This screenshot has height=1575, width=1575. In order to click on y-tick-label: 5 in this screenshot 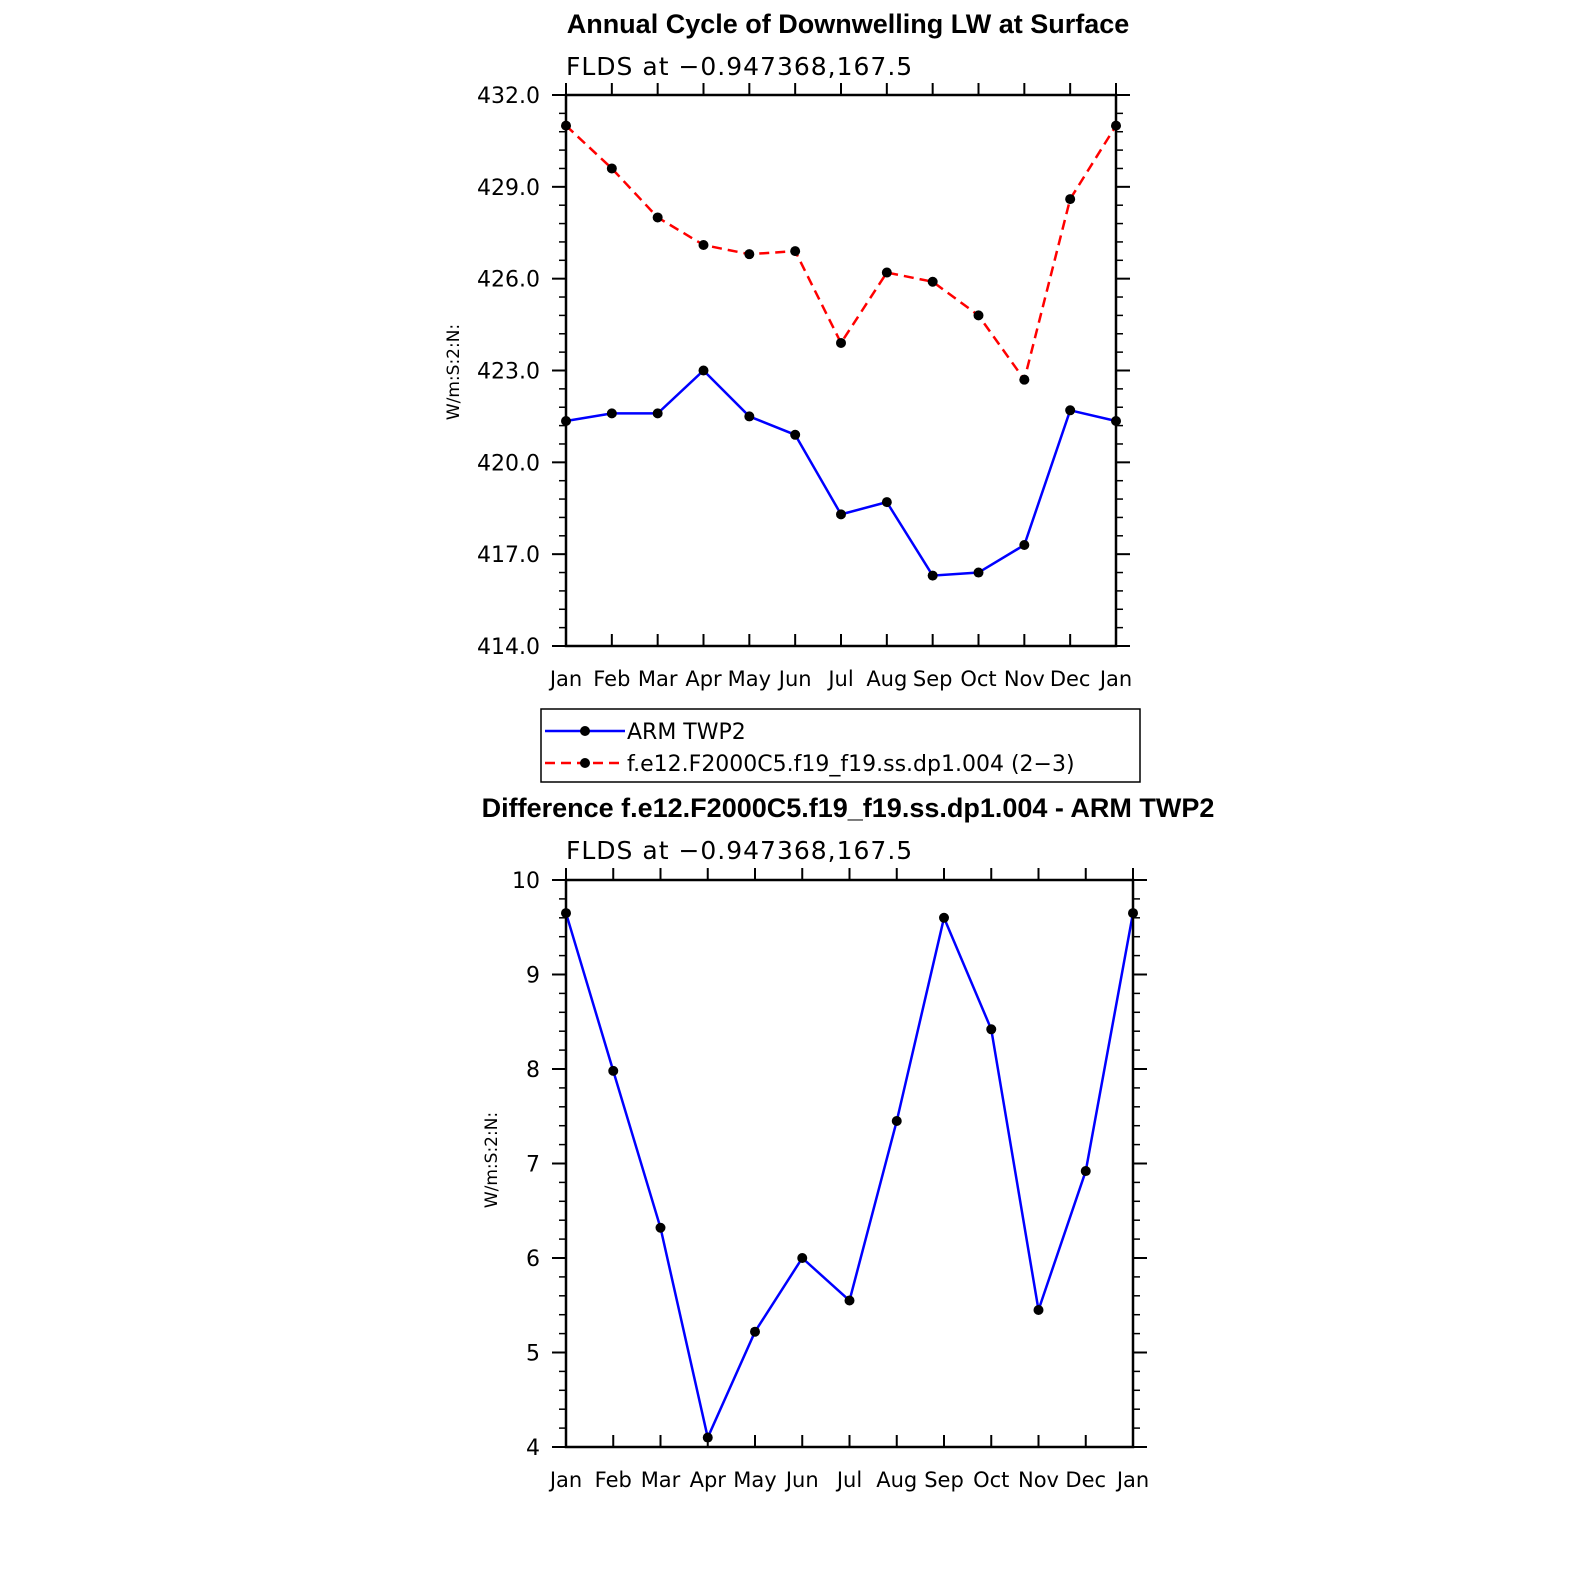, I will do `click(533, 1354)`.